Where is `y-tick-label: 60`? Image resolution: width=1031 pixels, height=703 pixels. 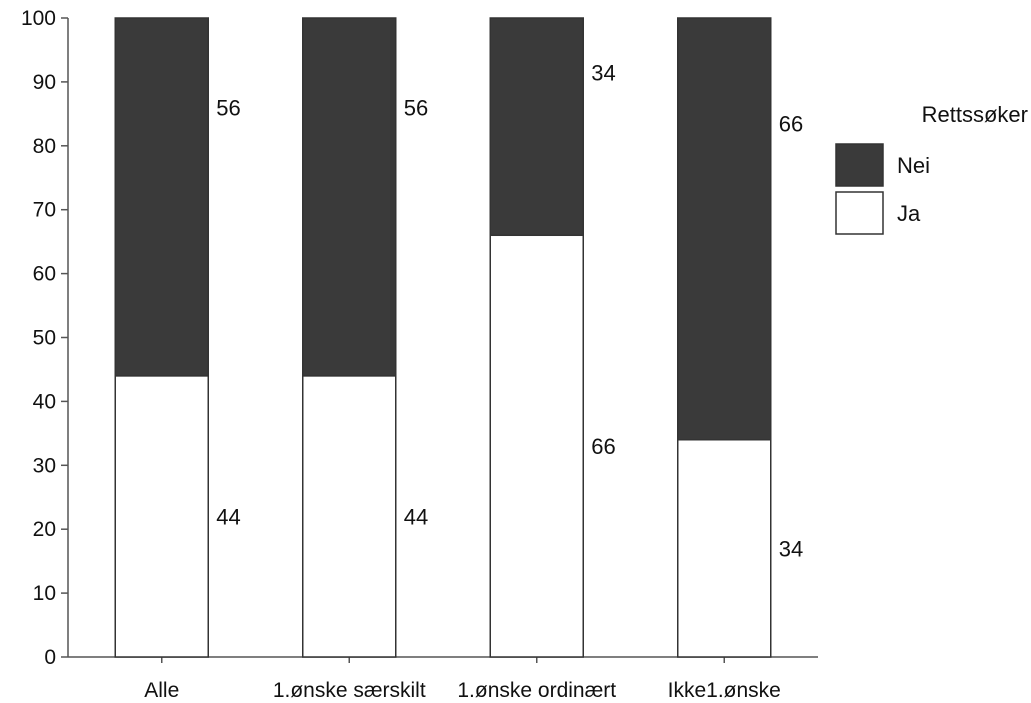
y-tick-label: 60 is located at coordinates (44, 274).